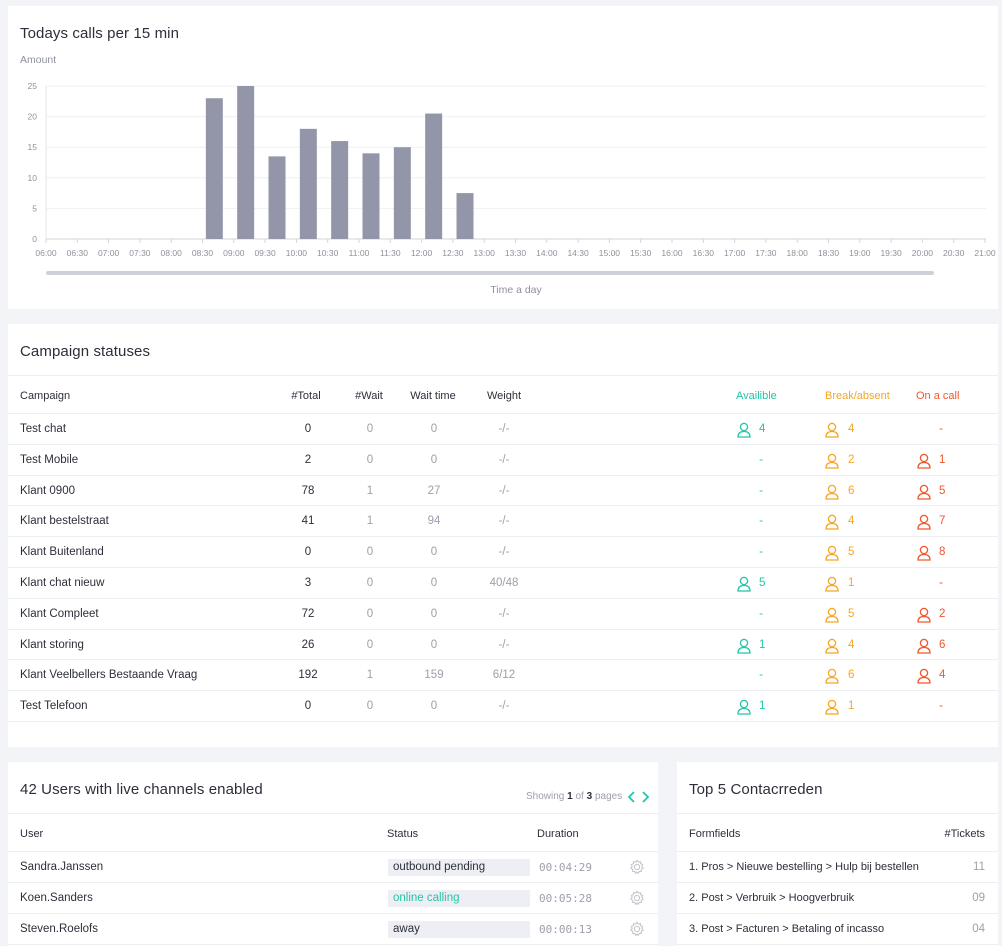 The image size is (1002, 946). Describe the element at coordinates (403, 834) in the screenshot. I see `header-status: Status` at that location.